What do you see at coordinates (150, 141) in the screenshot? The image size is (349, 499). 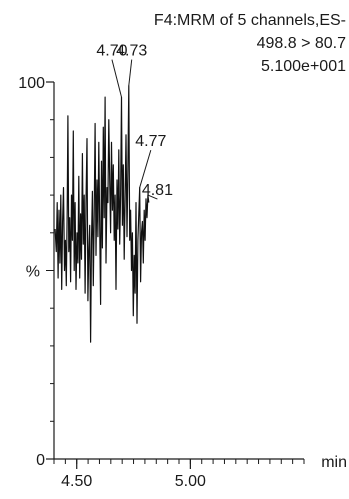 I see `peak-label: 4.77` at bounding box center [150, 141].